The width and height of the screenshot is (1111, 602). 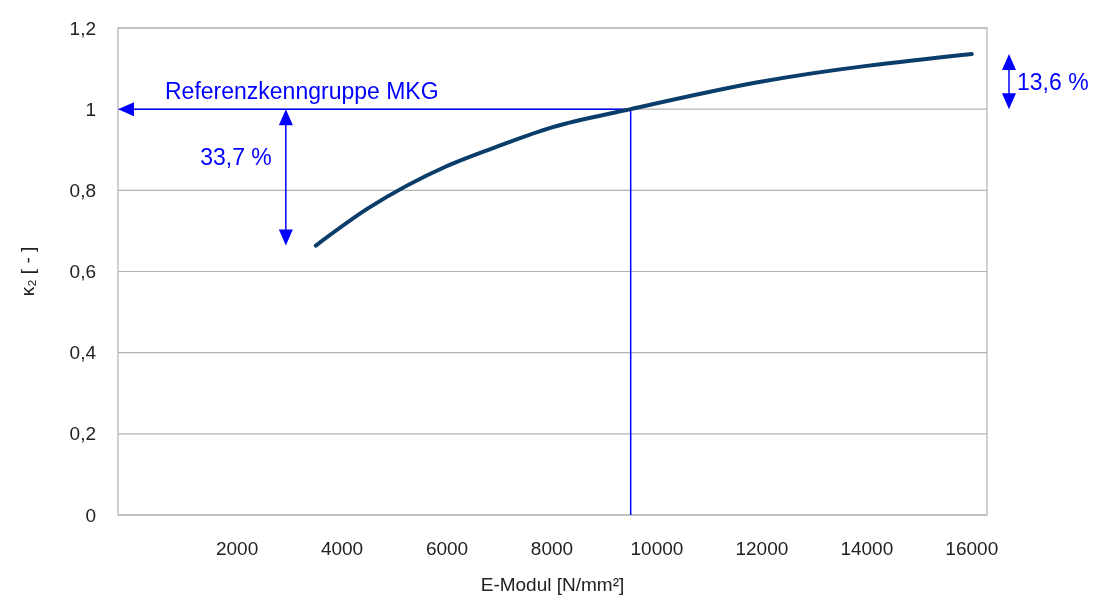 What do you see at coordinates (657, 548) in the screenshot?
I see `x-tick-label: 10000` at bounding box center [657, 548].